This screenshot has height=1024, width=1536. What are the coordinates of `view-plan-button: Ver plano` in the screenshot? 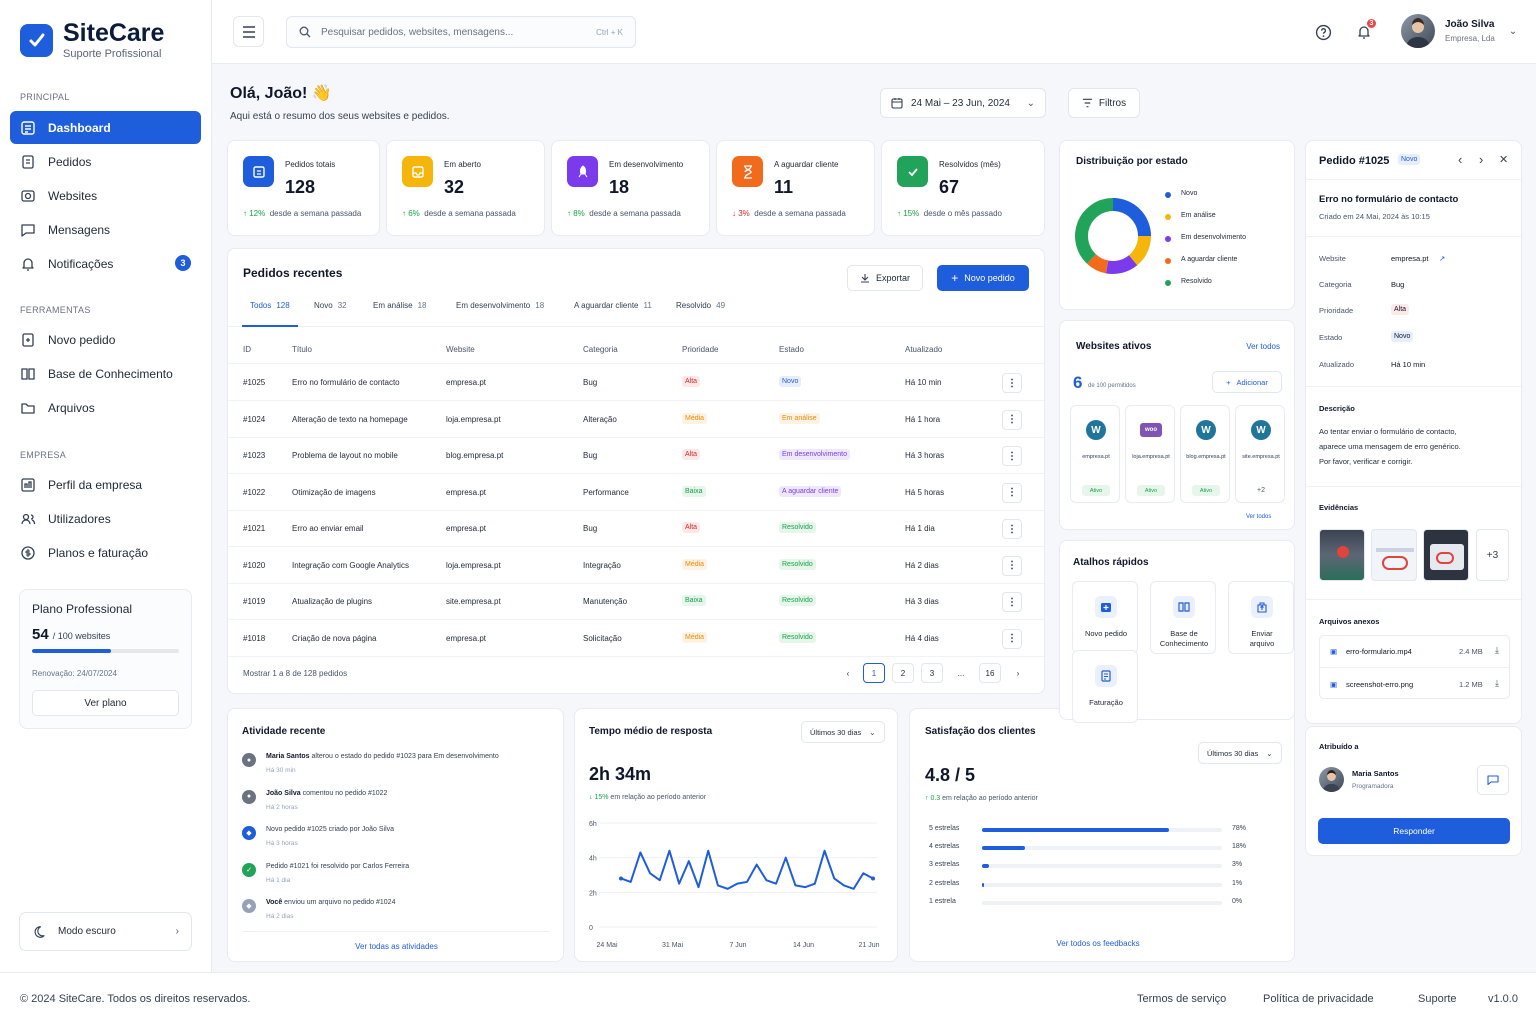 It's located at (105, 703).